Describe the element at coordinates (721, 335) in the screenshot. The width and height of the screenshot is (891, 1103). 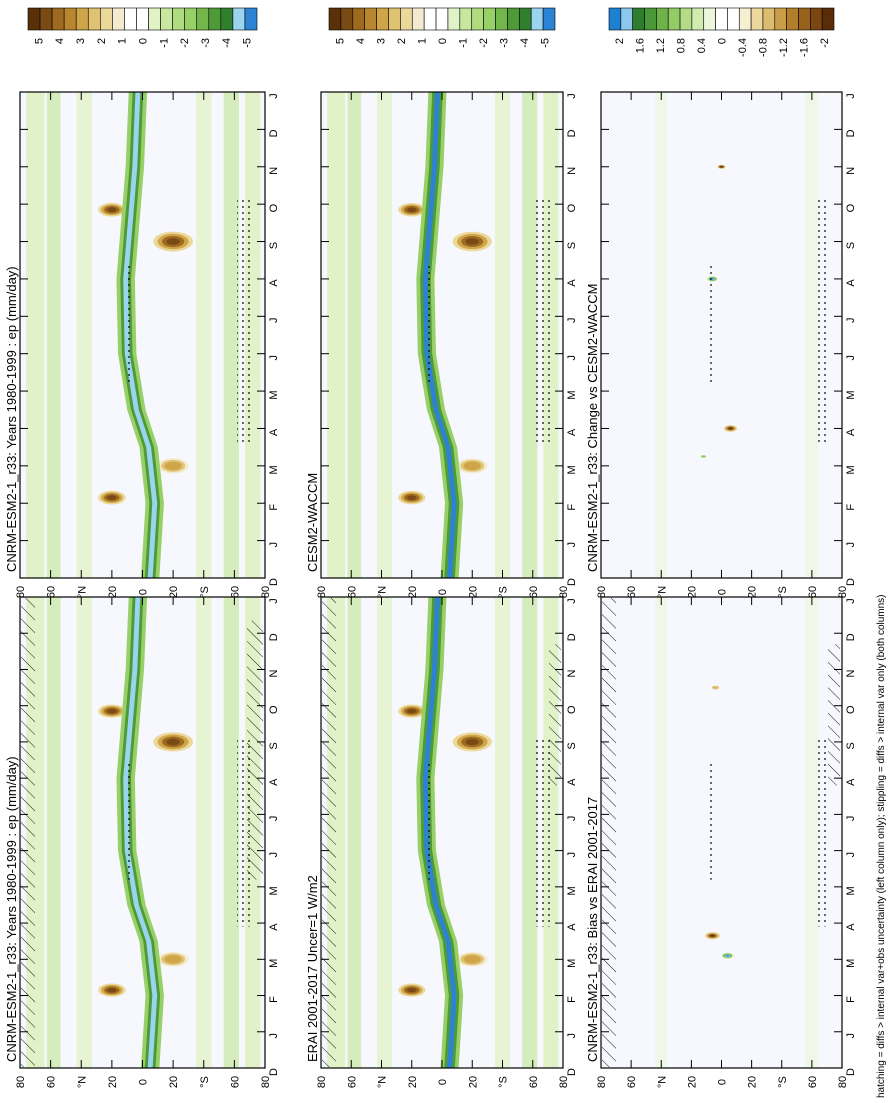
I see `plot-background` at that location.